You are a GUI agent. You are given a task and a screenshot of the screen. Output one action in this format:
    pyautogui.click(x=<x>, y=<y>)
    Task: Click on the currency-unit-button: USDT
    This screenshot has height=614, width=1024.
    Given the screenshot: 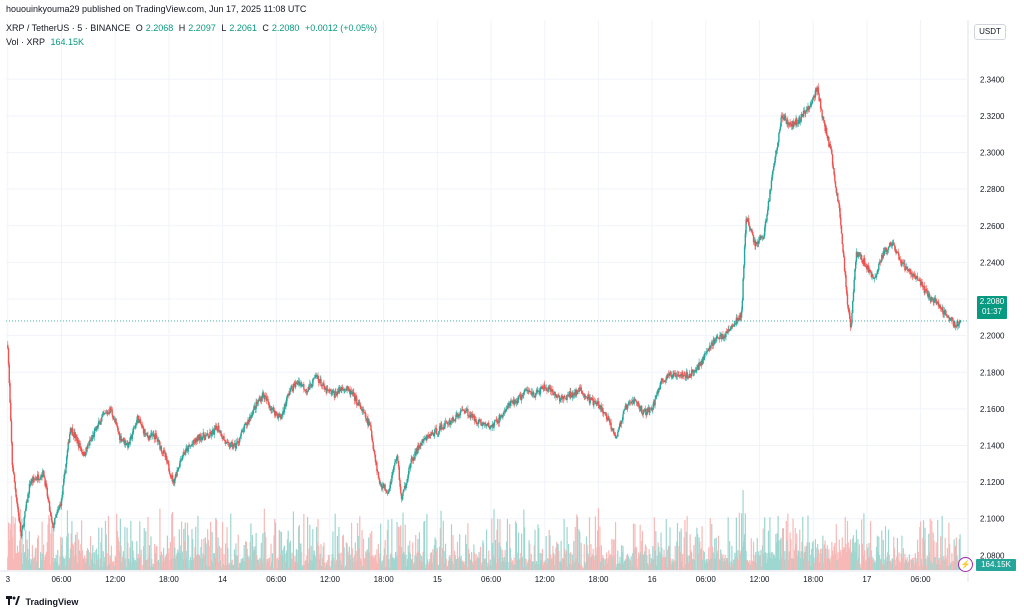 What is the action you would take?
    pyautogui.click(x=990, y=32)
    